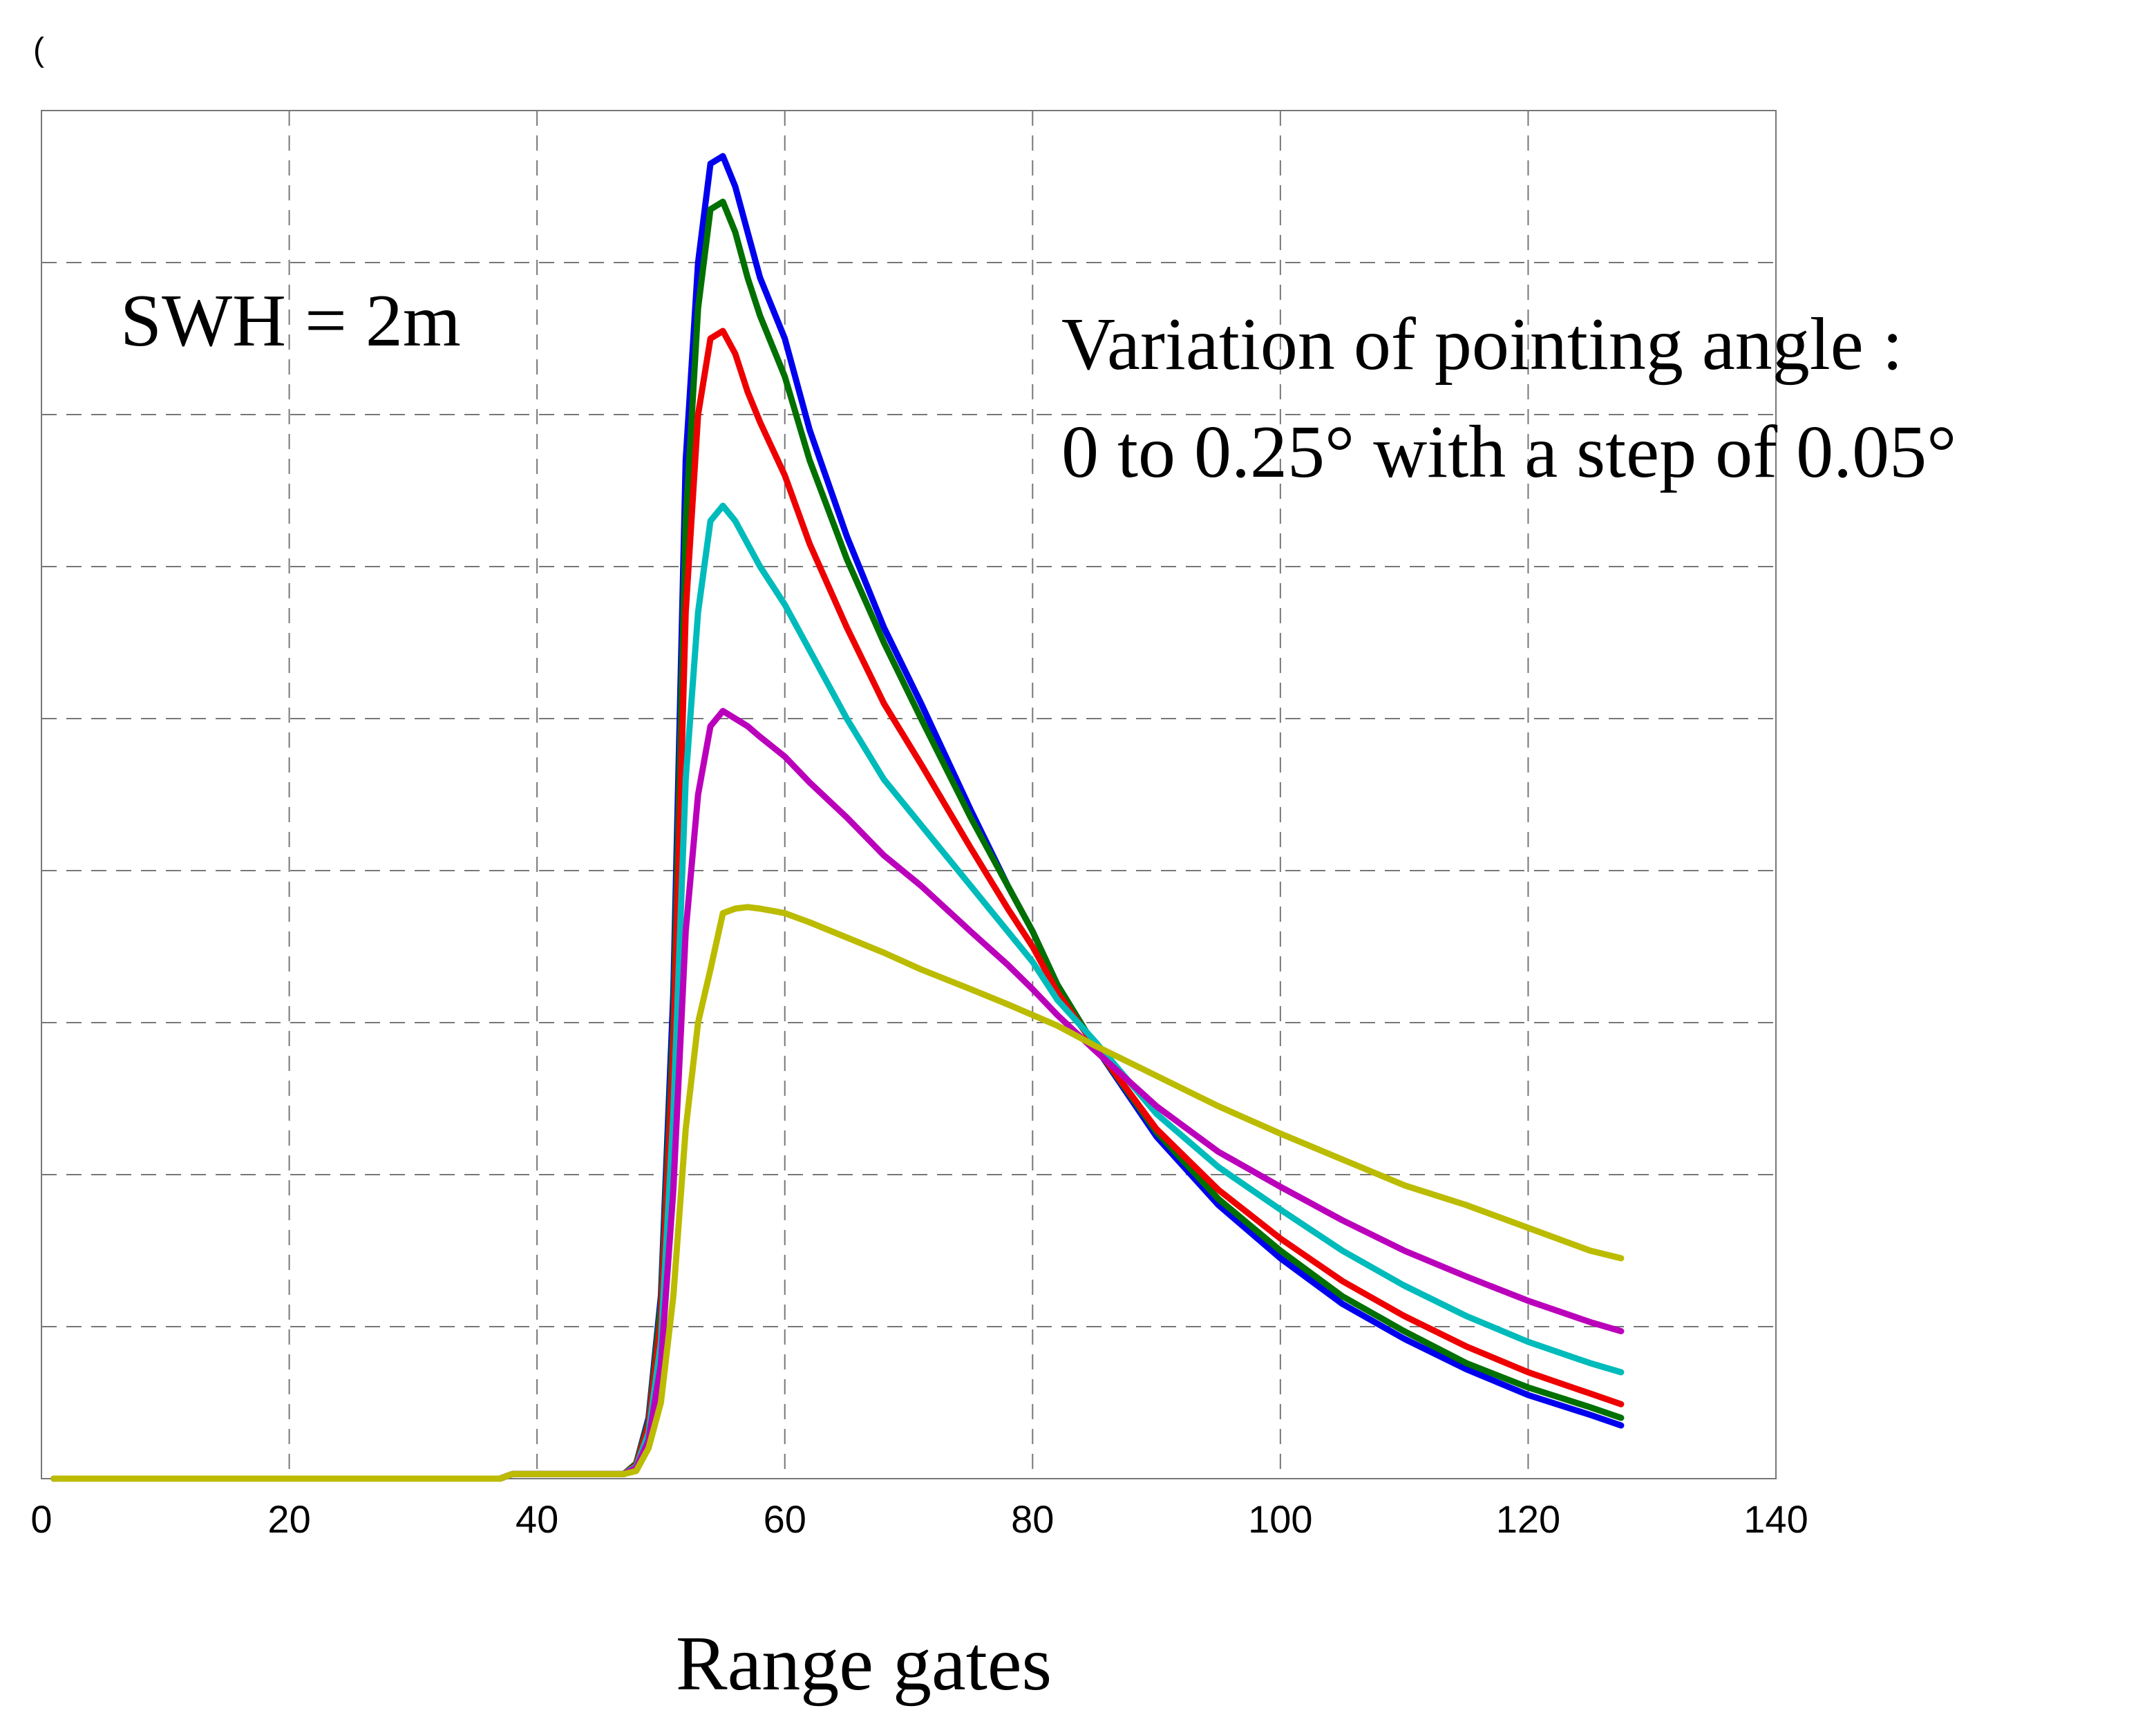 The height and width of the screenshot is (1735, 2156). What do you see at coordinates (864, 1664) in the screenshot?
I see `x-axis-label: Range gates` at bounding box center [864, 1664].